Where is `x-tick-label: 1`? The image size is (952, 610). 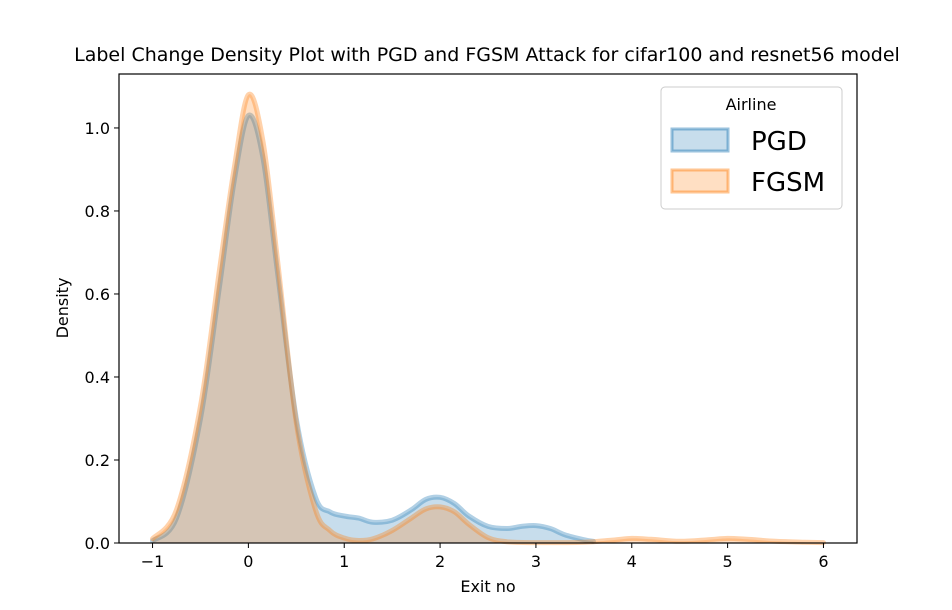 x-tick-label: 1 is located at coordinates (344, 561).